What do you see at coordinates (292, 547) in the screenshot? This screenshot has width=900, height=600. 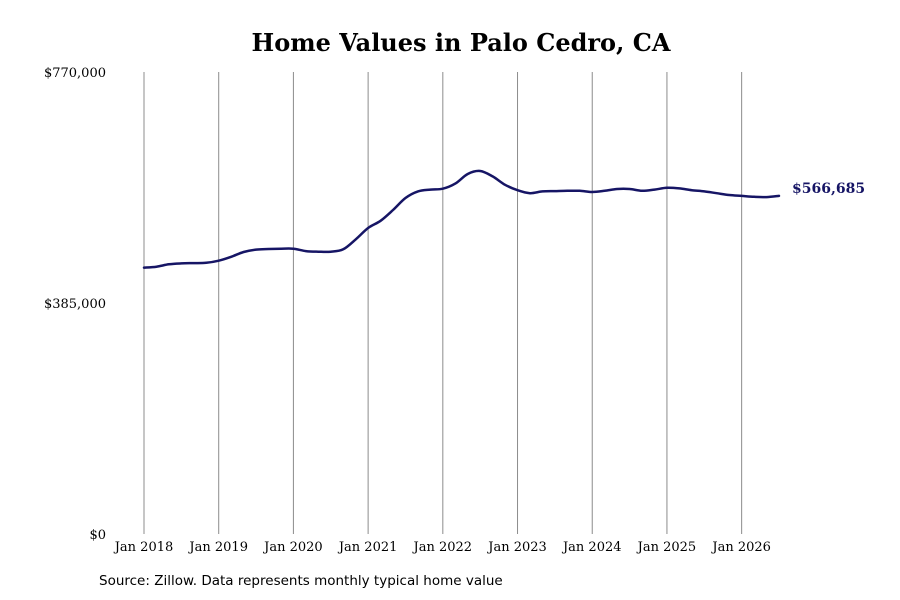 I see `x-tick-label: Jan 2020` at bounding box center [292, 547].